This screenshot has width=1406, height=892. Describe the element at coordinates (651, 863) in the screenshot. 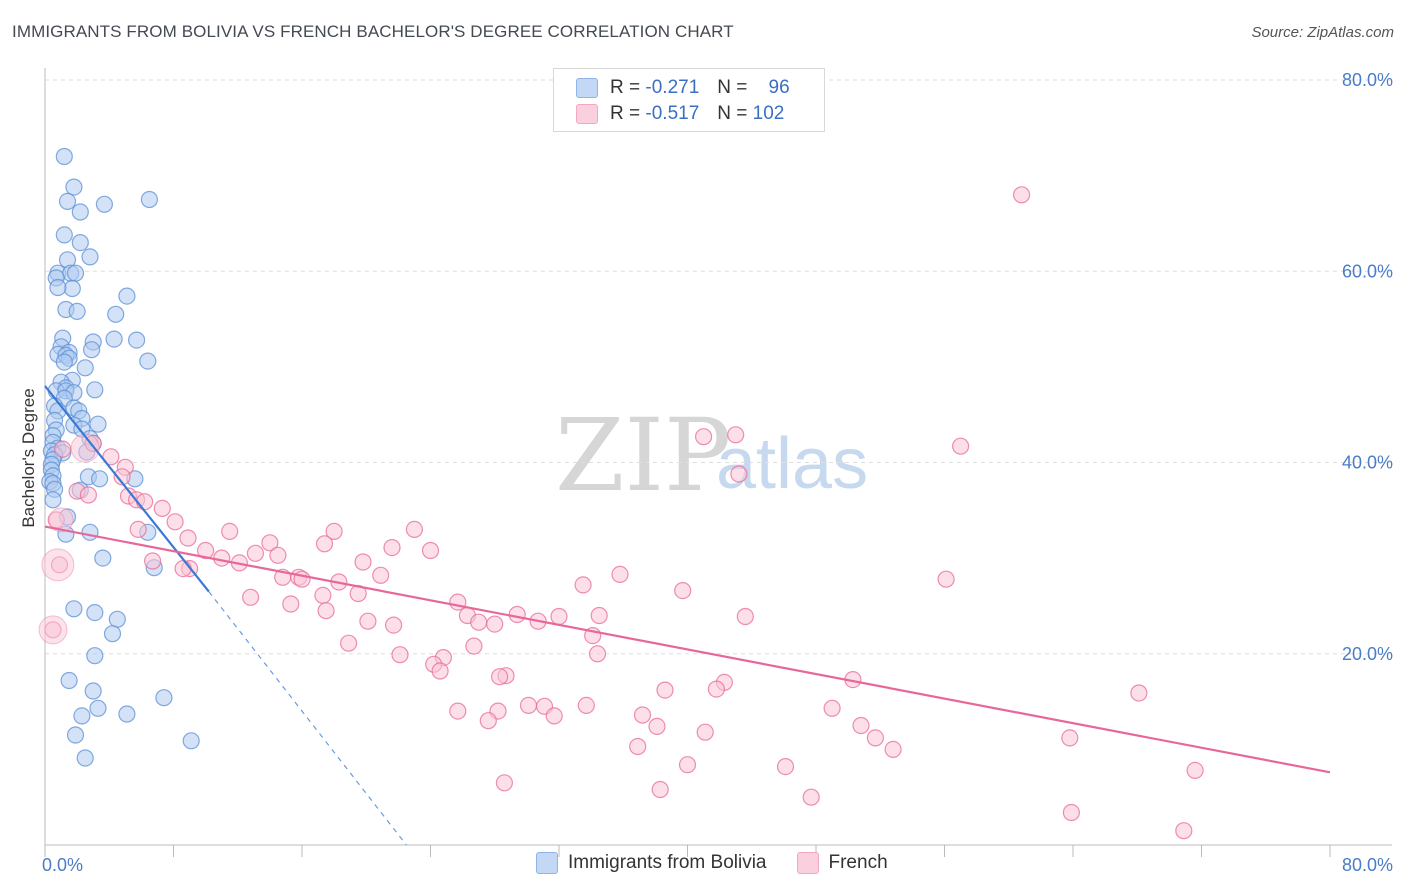

I see `legend-item-bolivia: Immigrants from Bolivia` at that location.